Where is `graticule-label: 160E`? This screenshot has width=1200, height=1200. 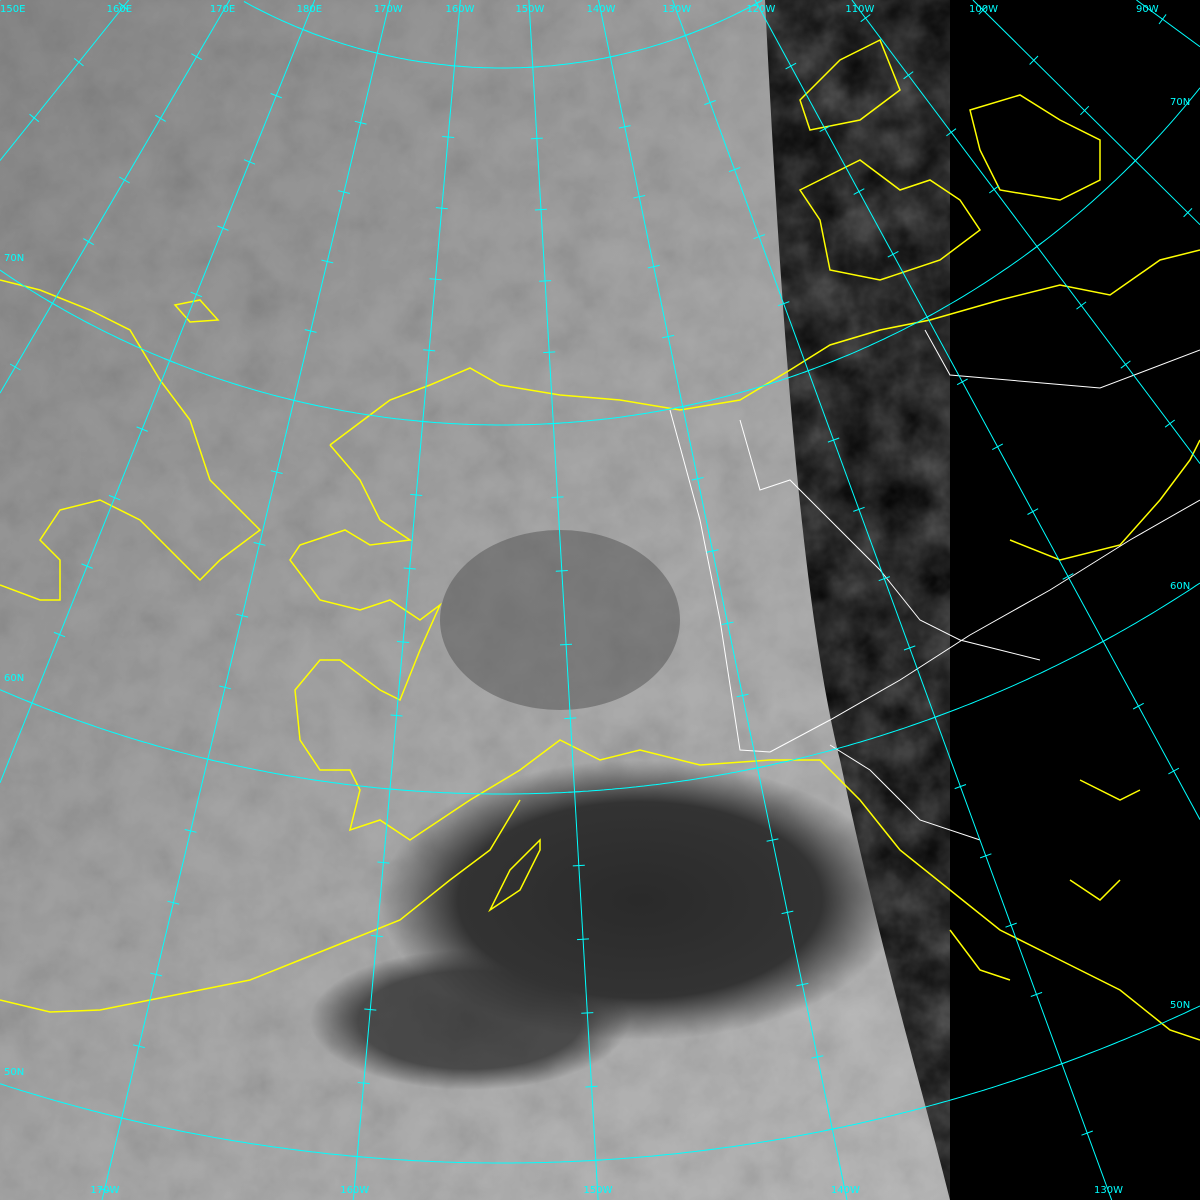
graticule-label: 160E is located at coordinates (119, 9).